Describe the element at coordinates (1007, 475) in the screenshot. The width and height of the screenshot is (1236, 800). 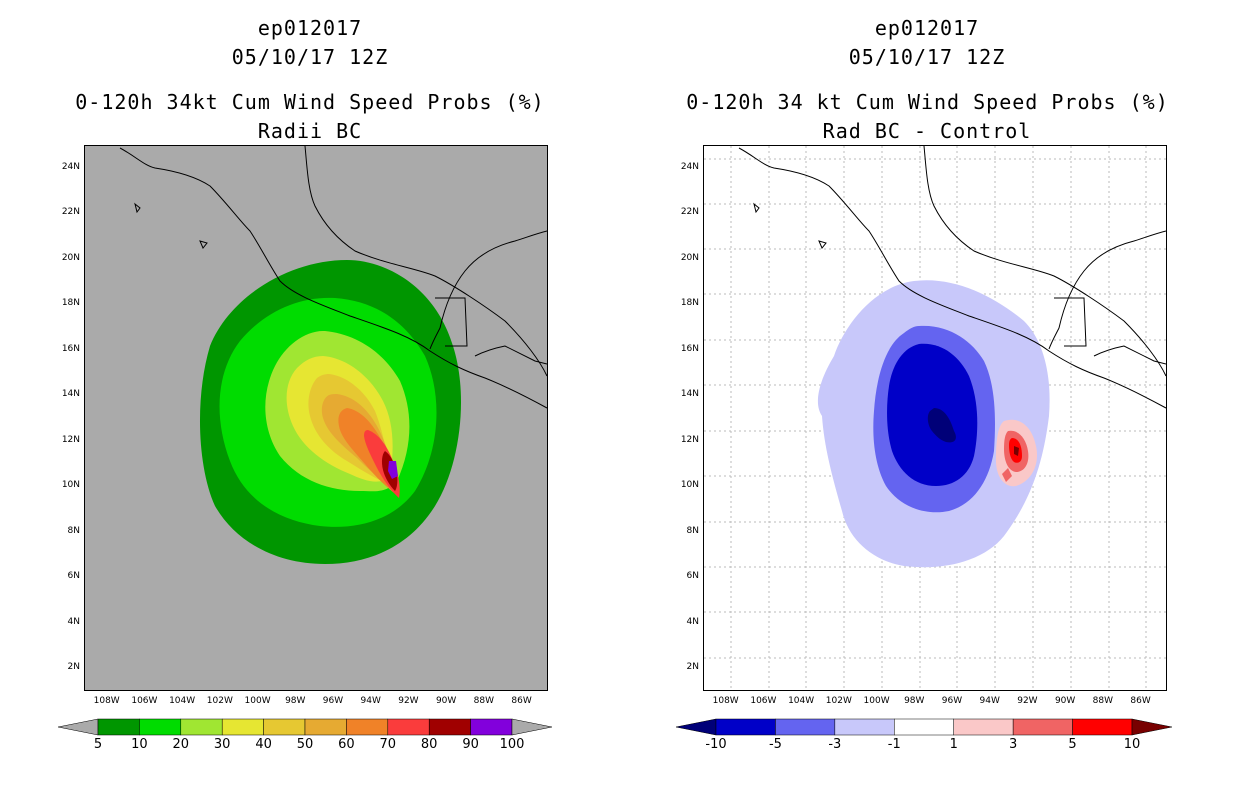
I see `diff-area-plus3-b` at that location.